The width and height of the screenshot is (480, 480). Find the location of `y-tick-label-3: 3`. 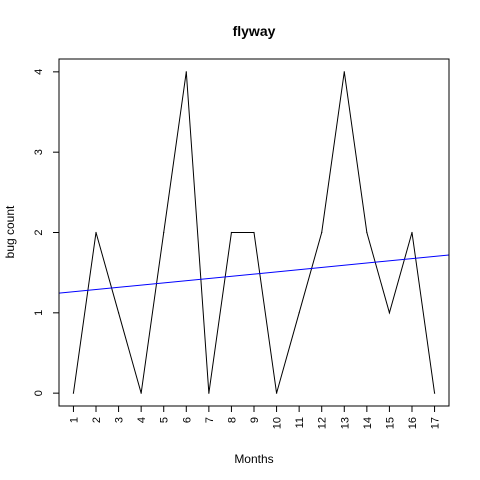

y-tick-label-3: 3 is located at coordinates (39, 152).